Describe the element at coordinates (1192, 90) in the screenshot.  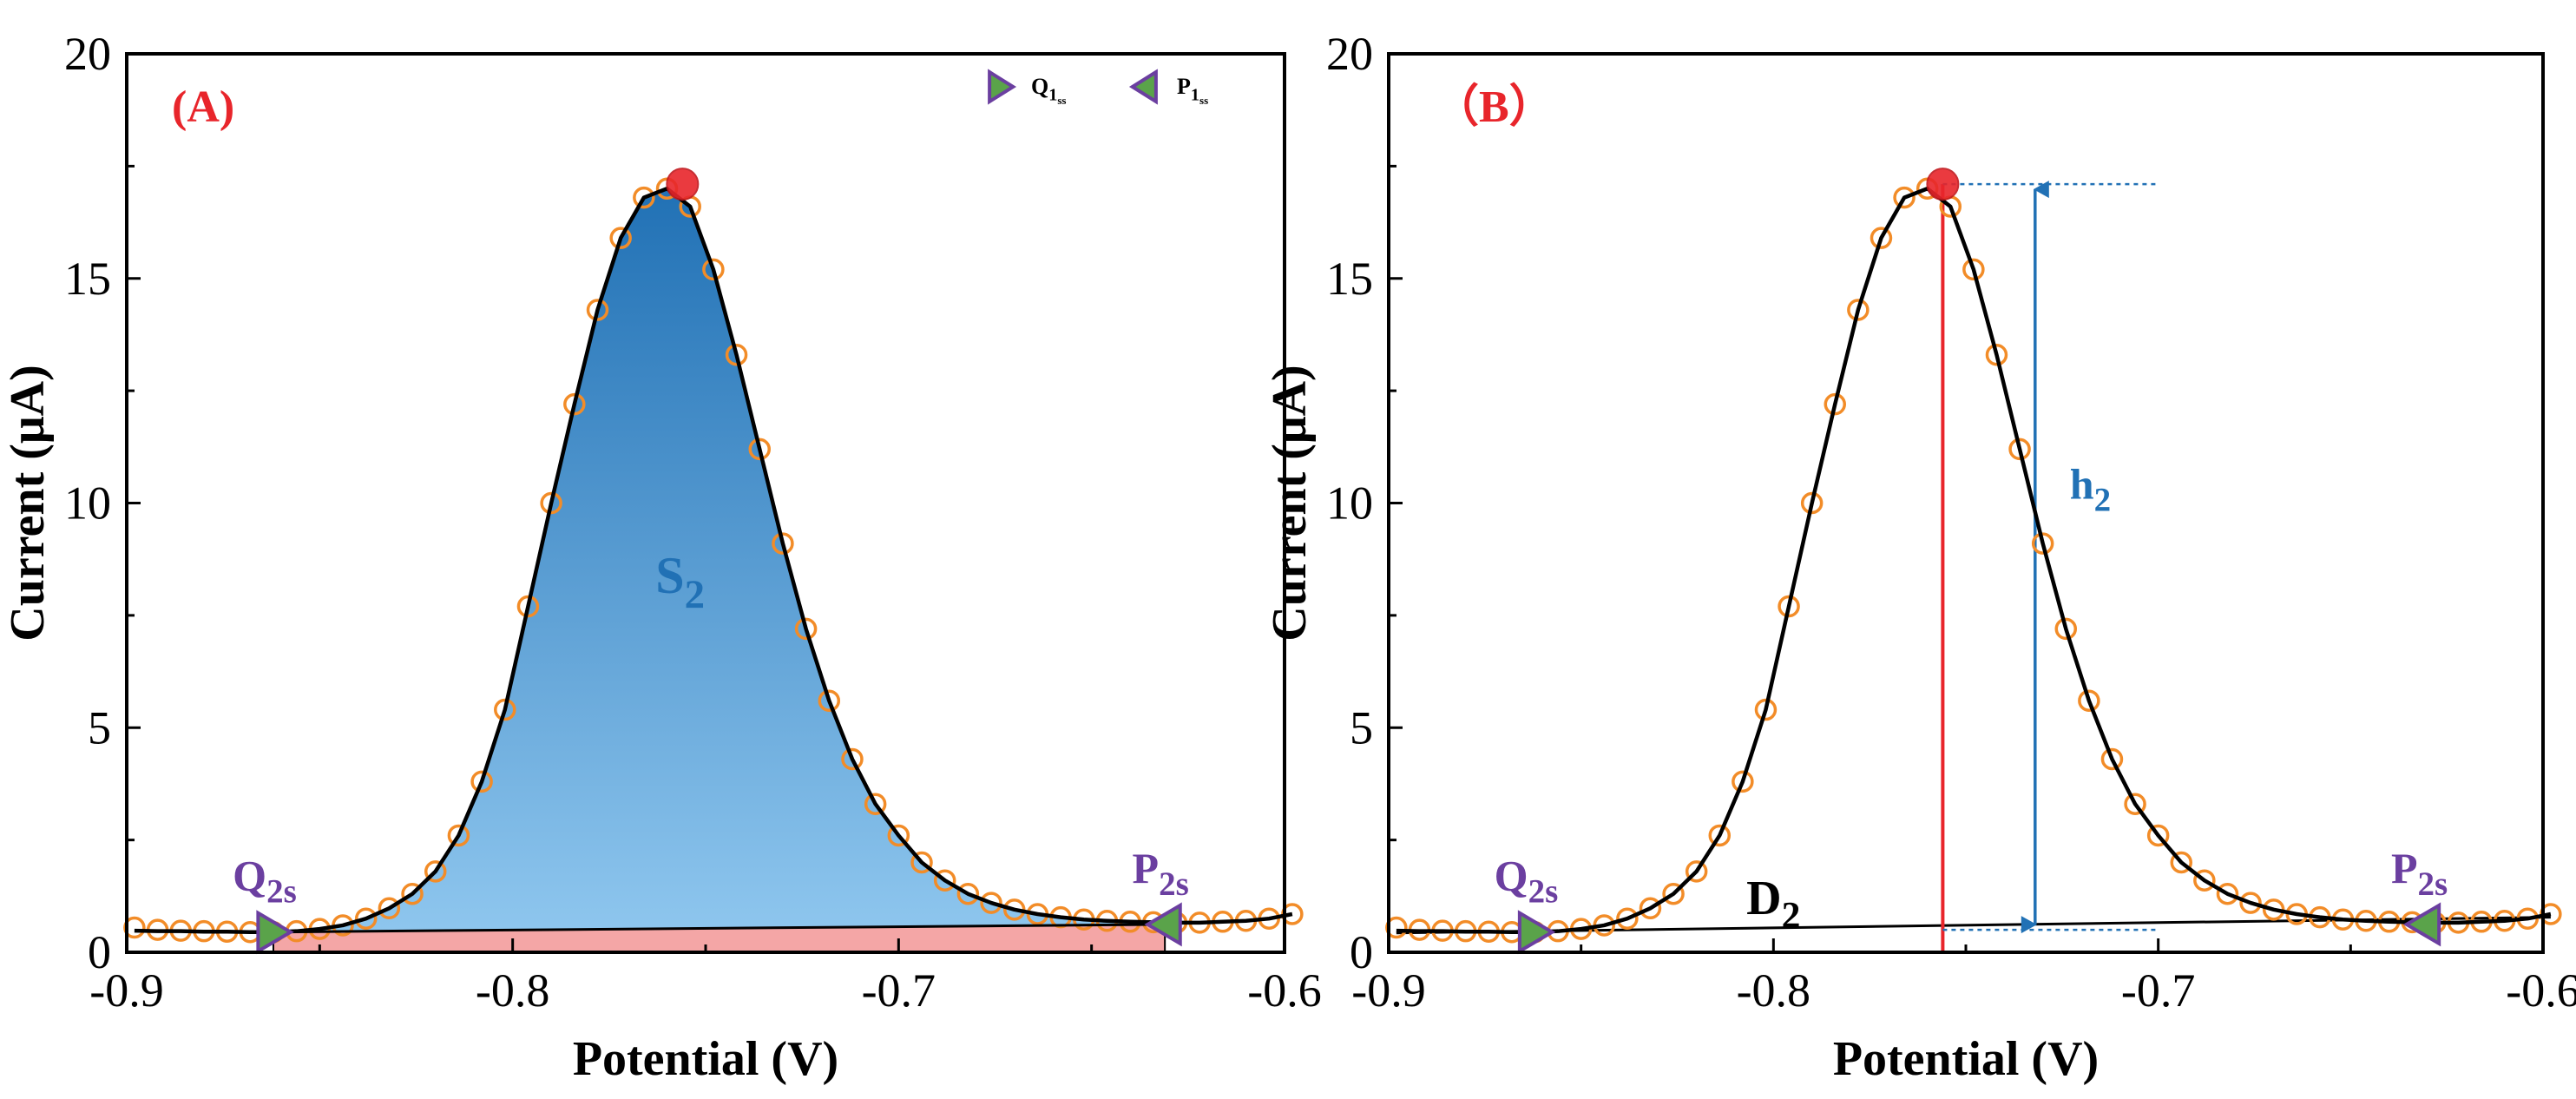
I see `legend-label-1: P1ss` at that location.